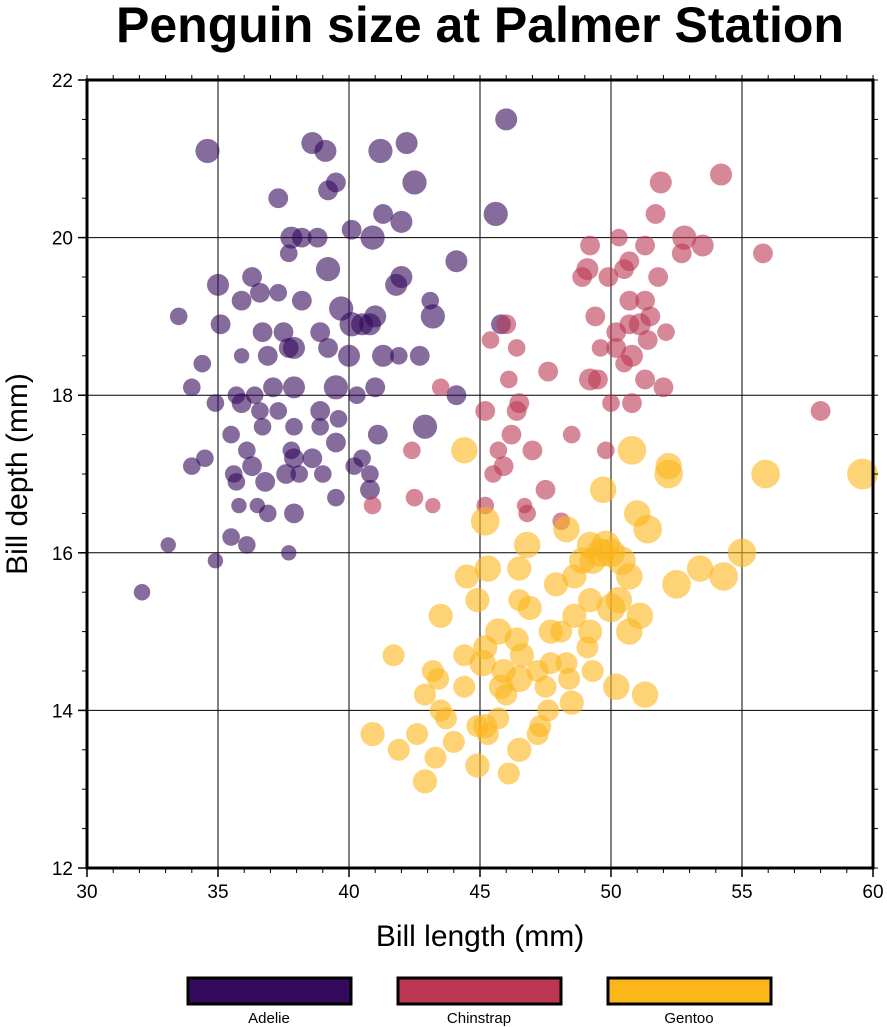 Image resolution: width=887 pixels, height=1027 pixels. What do you see at coordinates (872, 892) in the screenshot?
I see `x-tick-label: 60` at bounding box center [872, 892].